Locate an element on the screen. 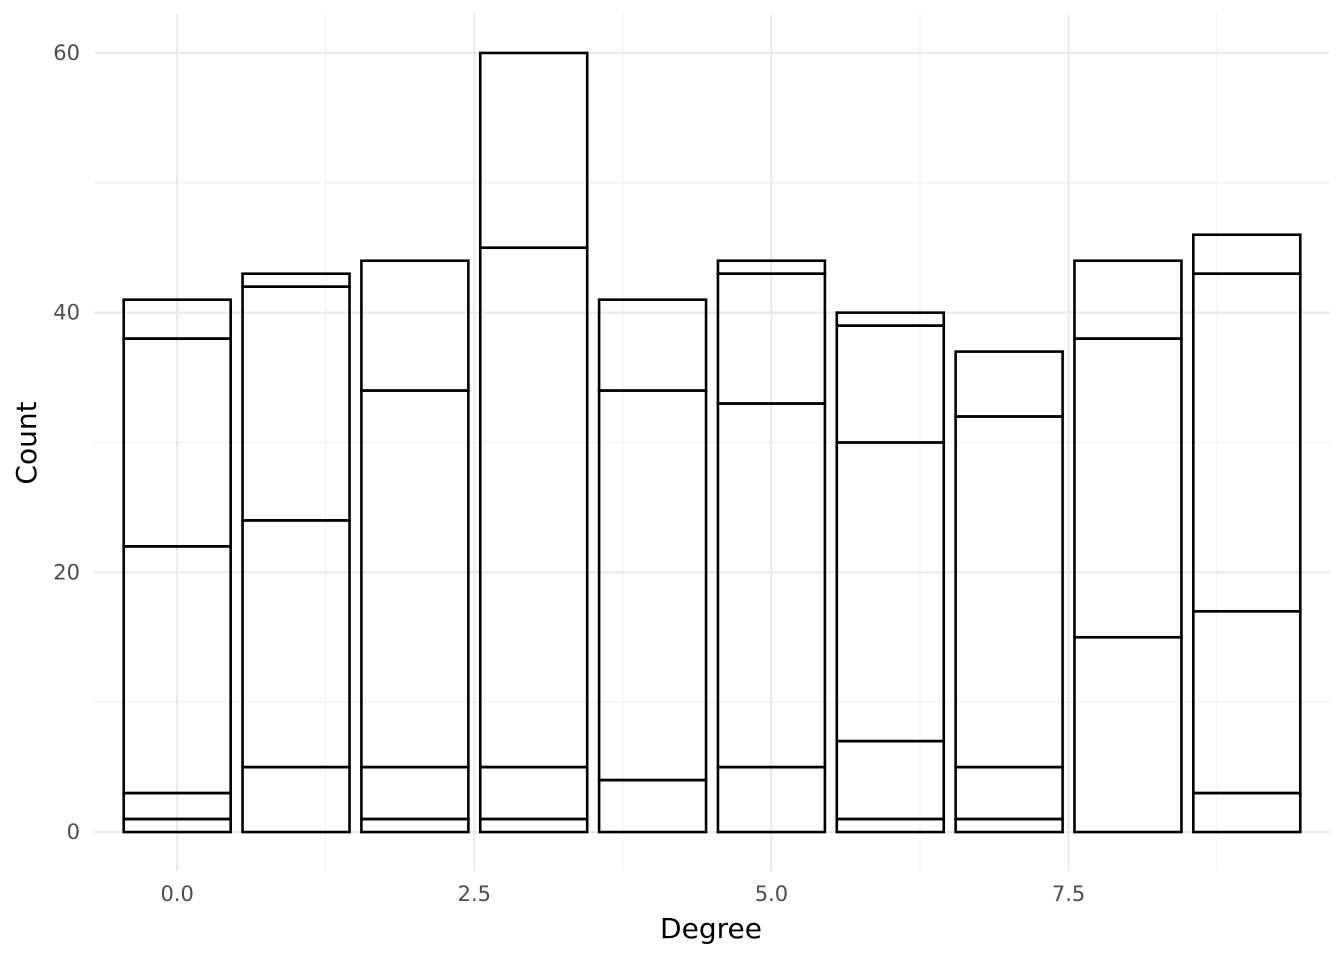 This screenshot has height=960, width=1344. x-tick-label: 0.0 is located at coordinates (176, 894).